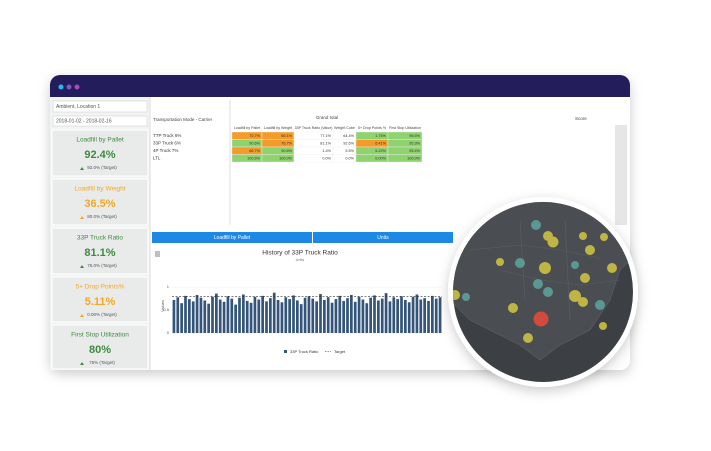  Describe the element at coordinates (254, 158) in the screenshot. I see `cell-value: 100.6%` at that location.